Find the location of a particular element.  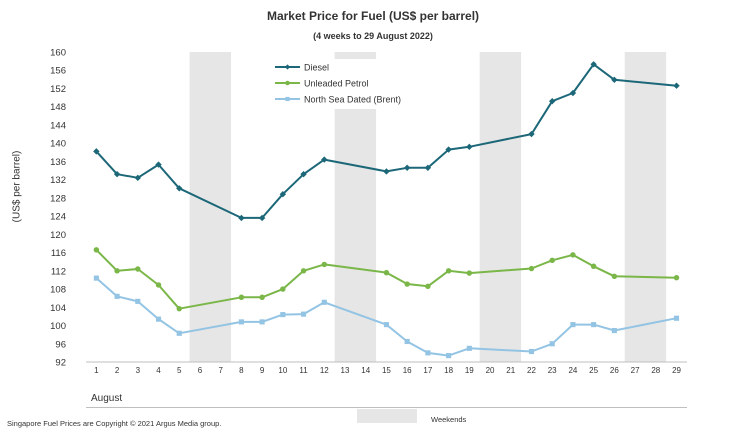

x-tick-label: 3 is located at coordinates (138, 370).